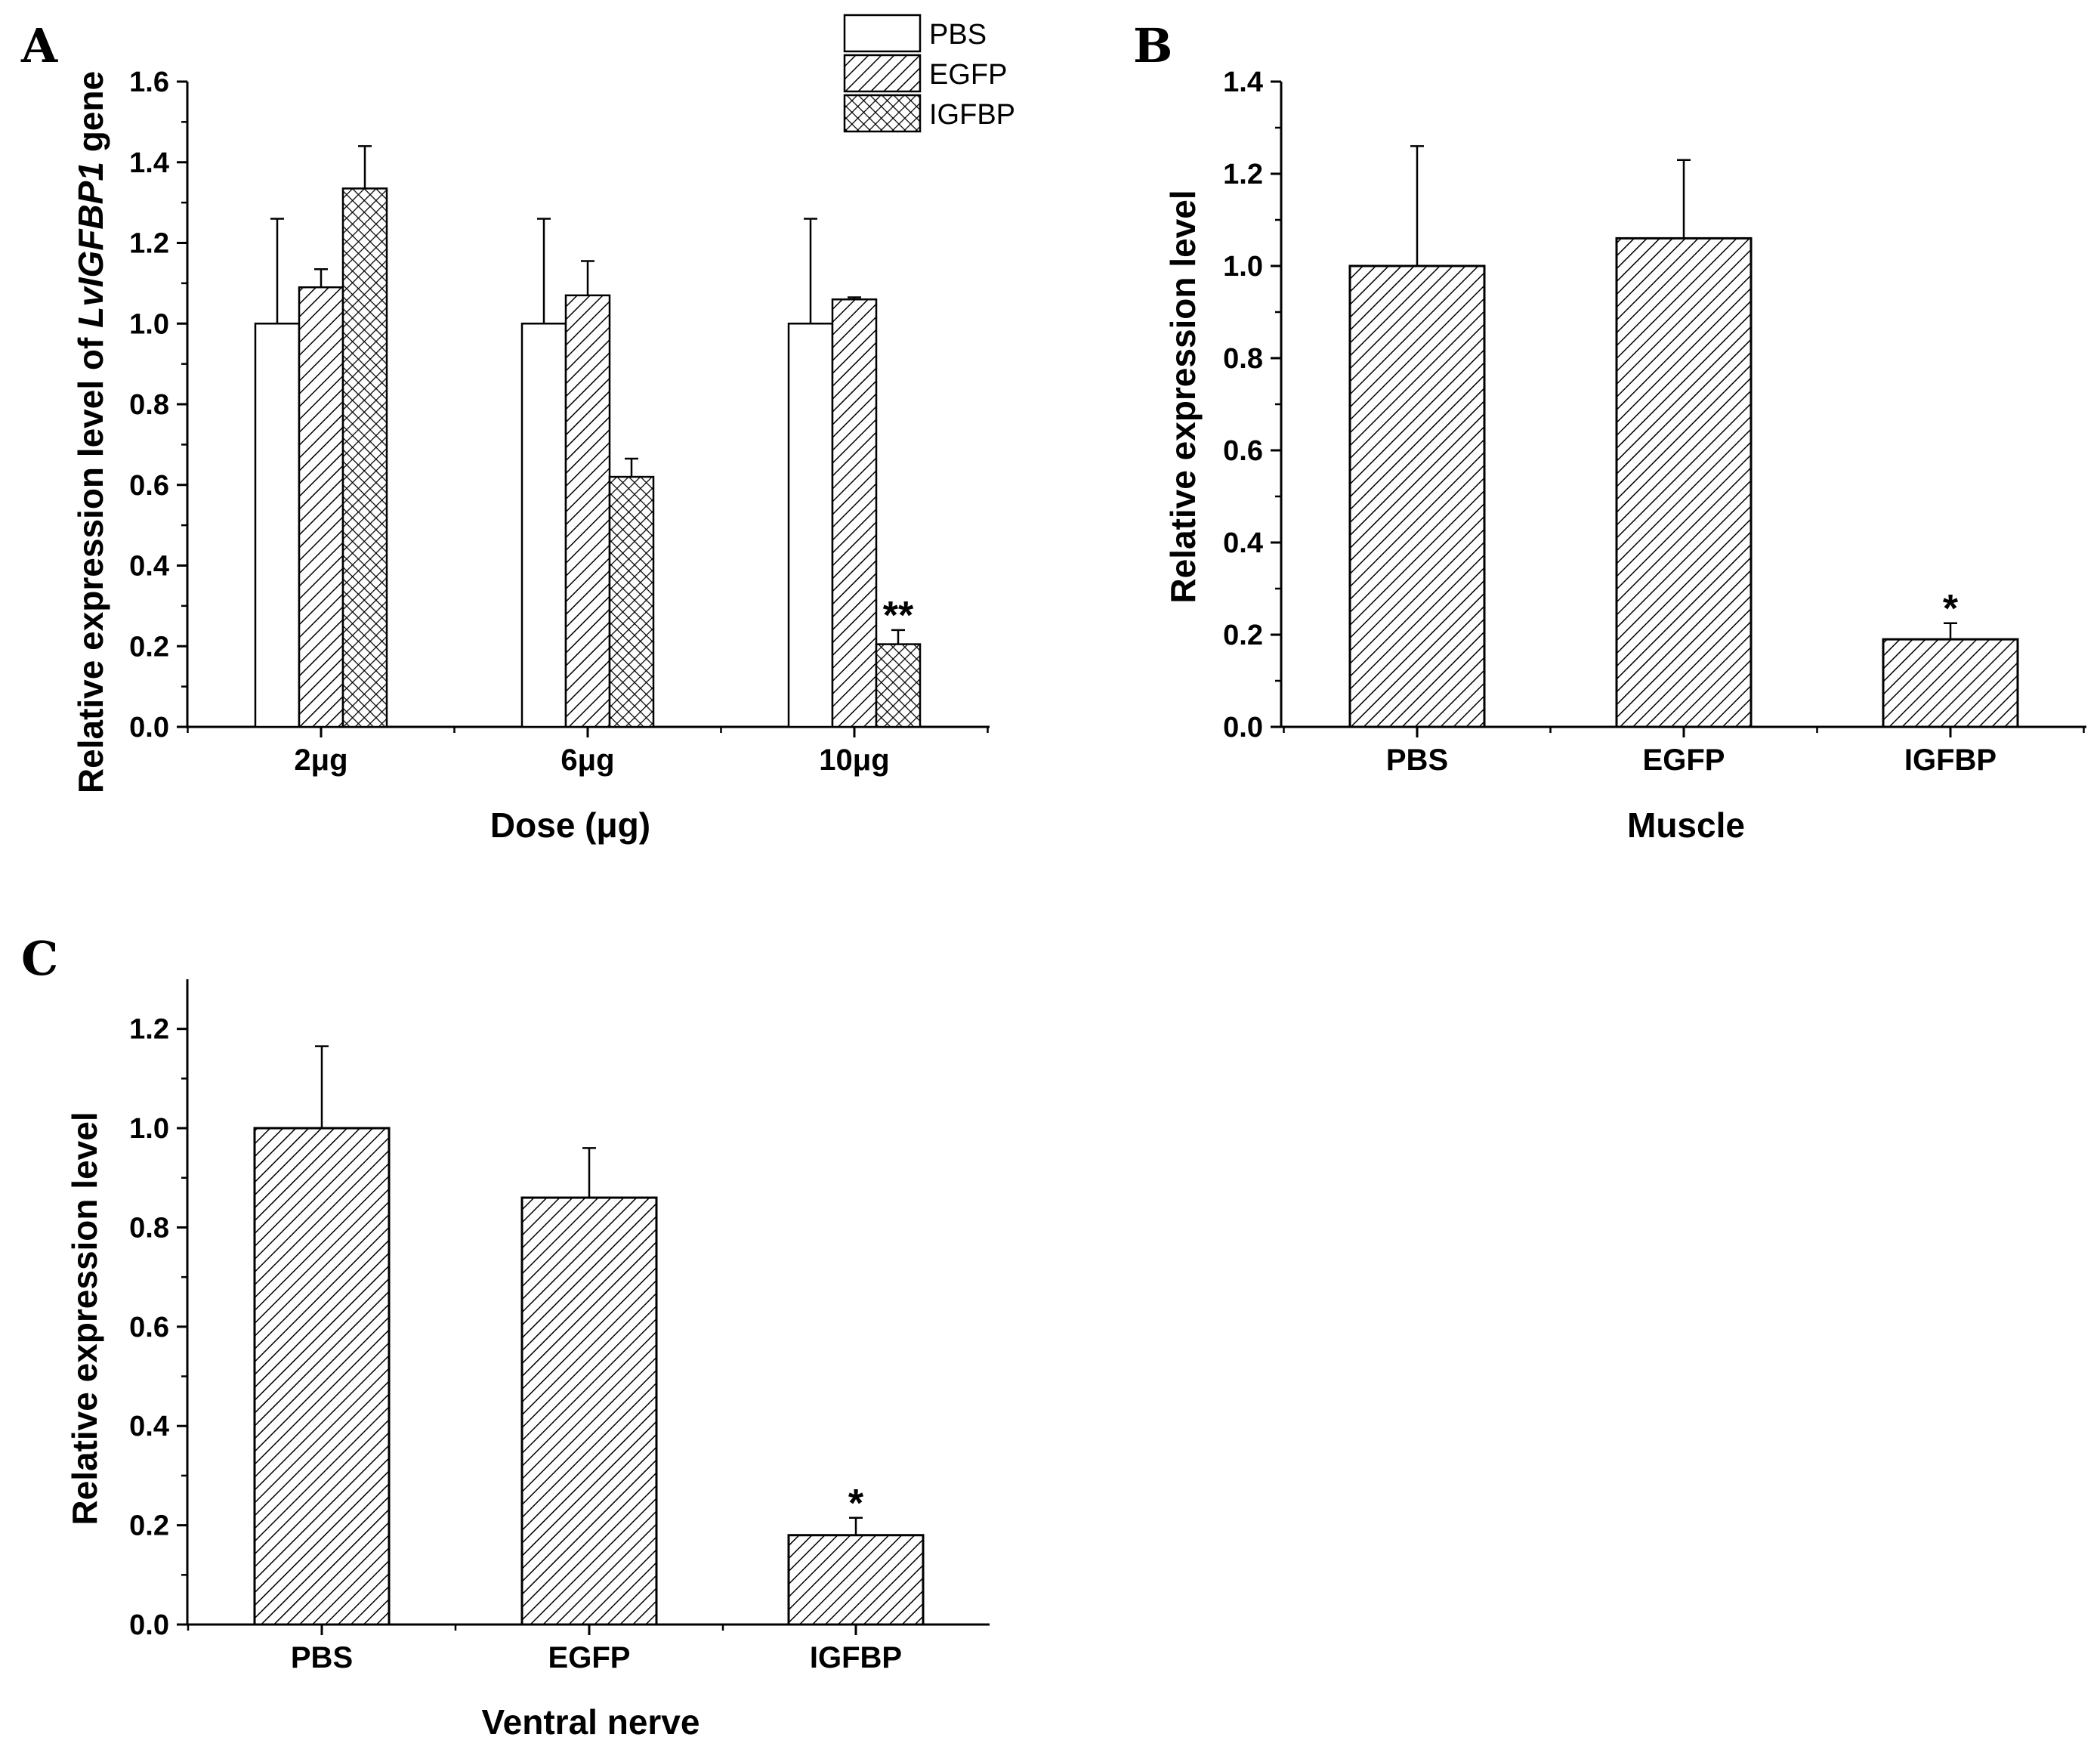 This screenshot has height=1756, width=2100. I want to click on legend-label-igfbp: IGFBP, so click(972, 115).